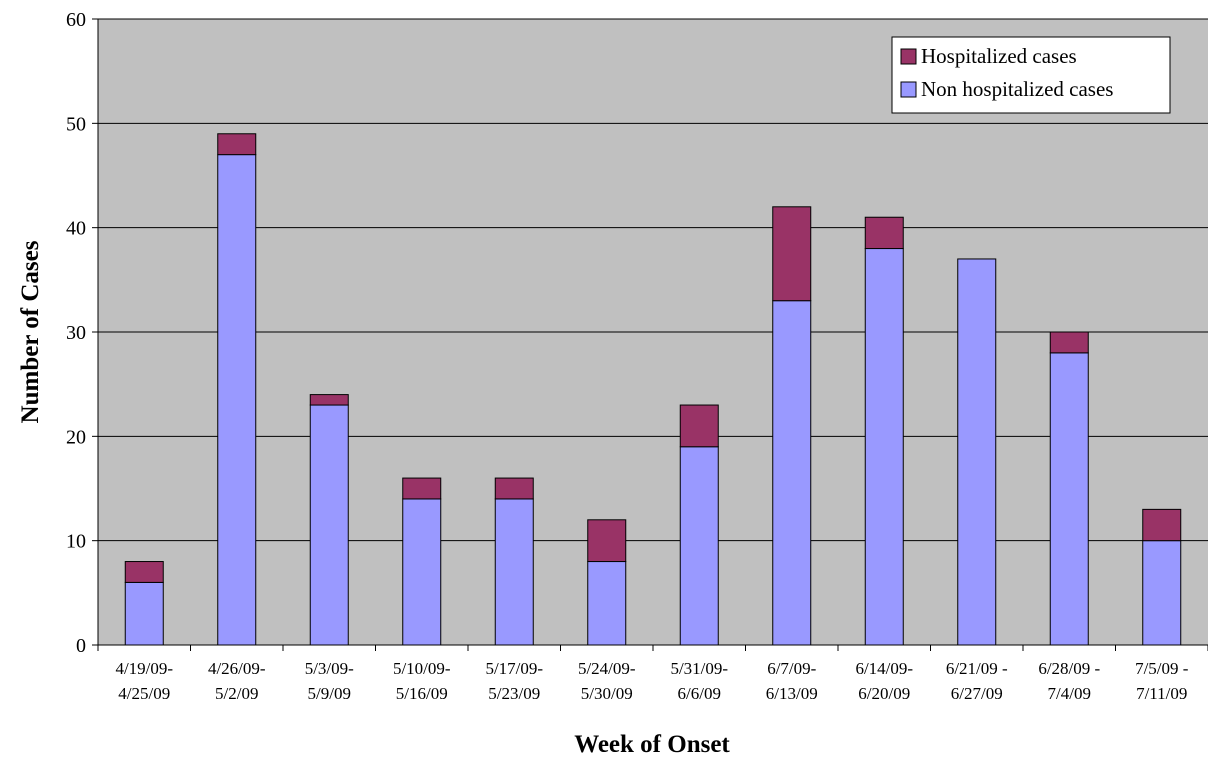 The width and height of the screenshot is (1208, 761). Describe the element at coordinates (76, 437) in the screenshot. I see `y-tick-label: 20` at that location.